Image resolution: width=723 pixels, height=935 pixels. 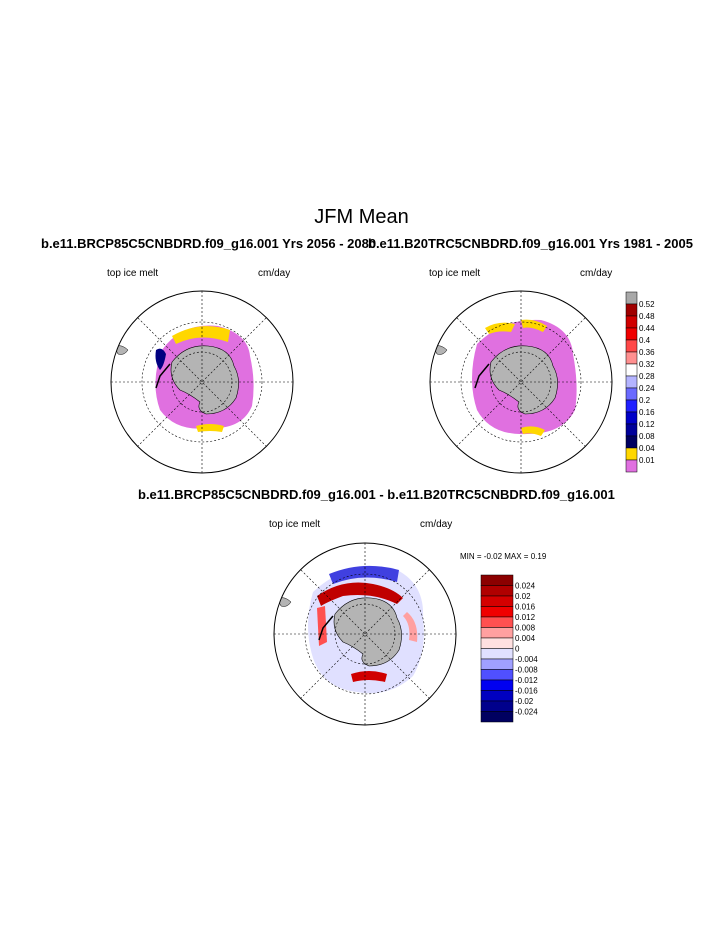 What do you see at coordinates (525, 617) in the screenshot?
I see `colorbar-diff-label: 0.012` at bounding box center [525, 617].